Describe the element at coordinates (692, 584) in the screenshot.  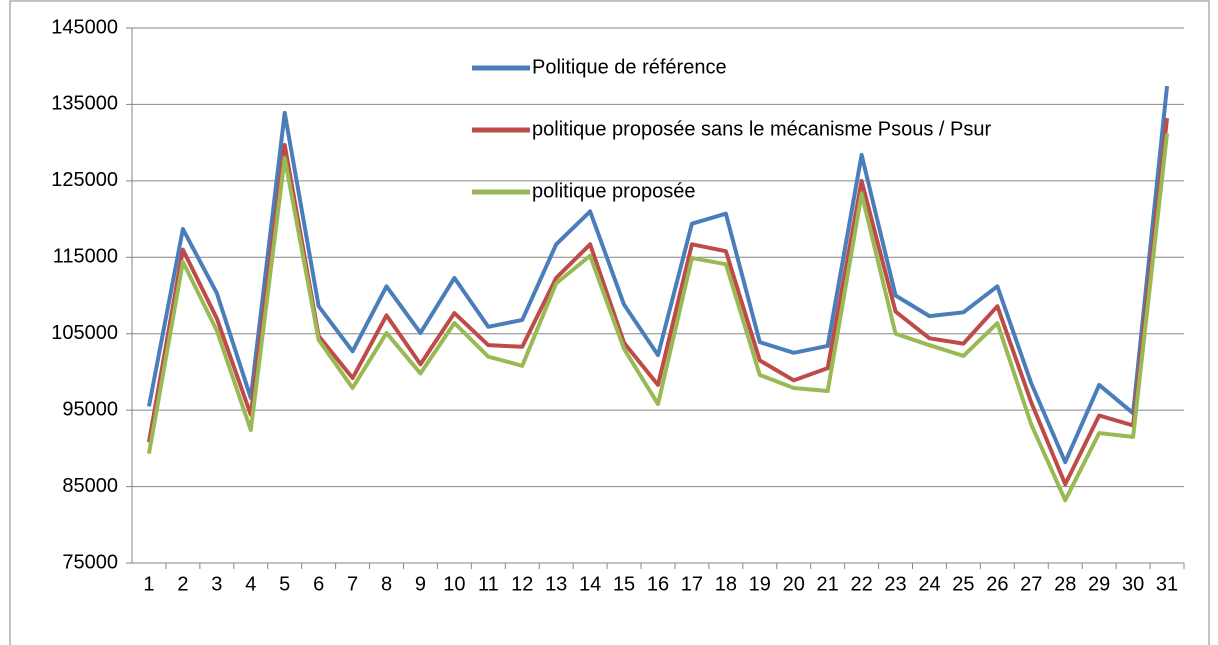
I see `x-tick-label: 17` at that location.